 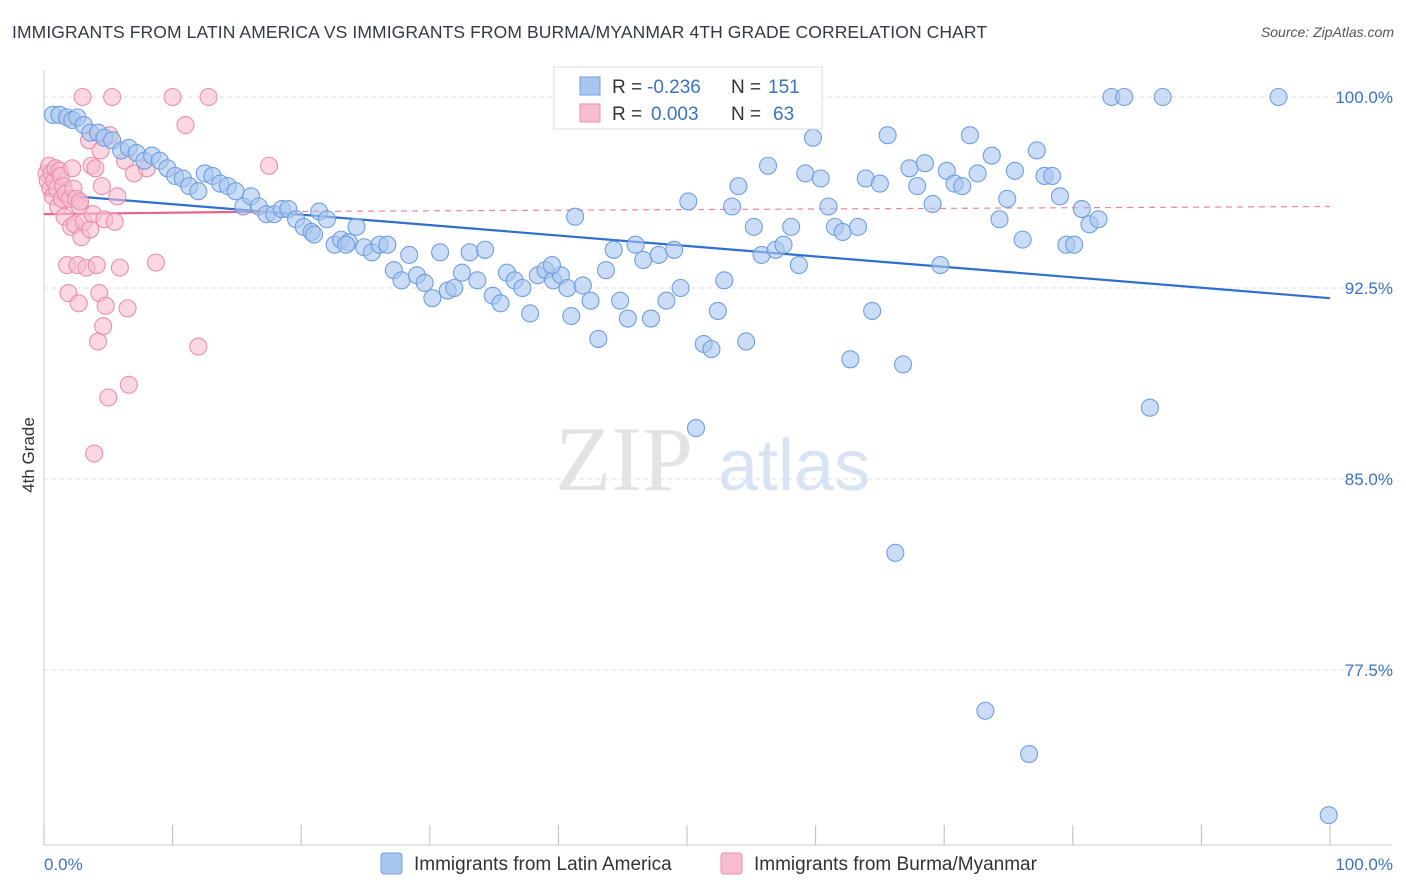 What do you see at coordinates (63, 864) in the screenshot?
I see `x-tick-label-0: 0.0%` at bounding box center [63, 864].